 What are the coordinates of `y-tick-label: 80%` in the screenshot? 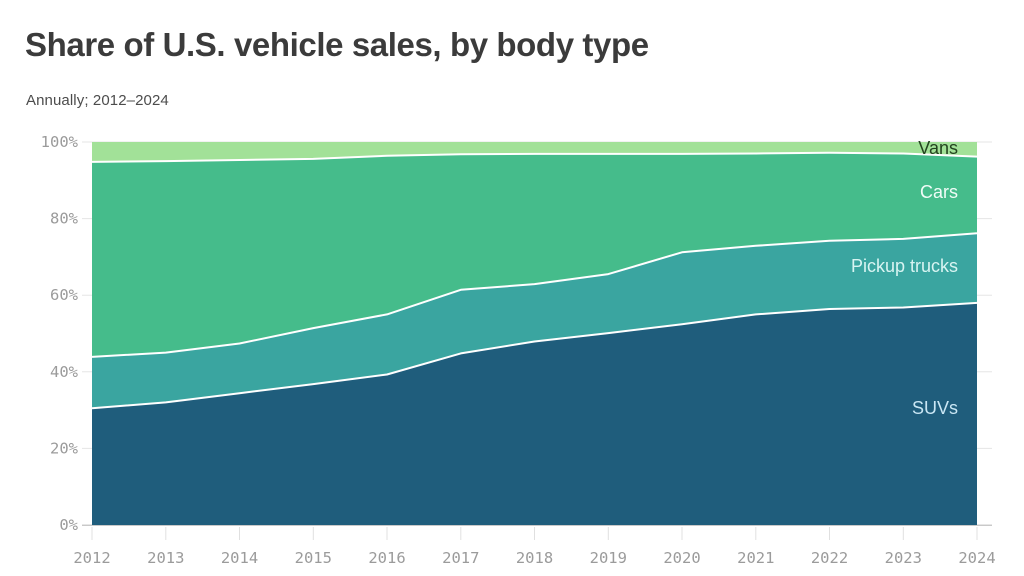 It's located at (64, 219).